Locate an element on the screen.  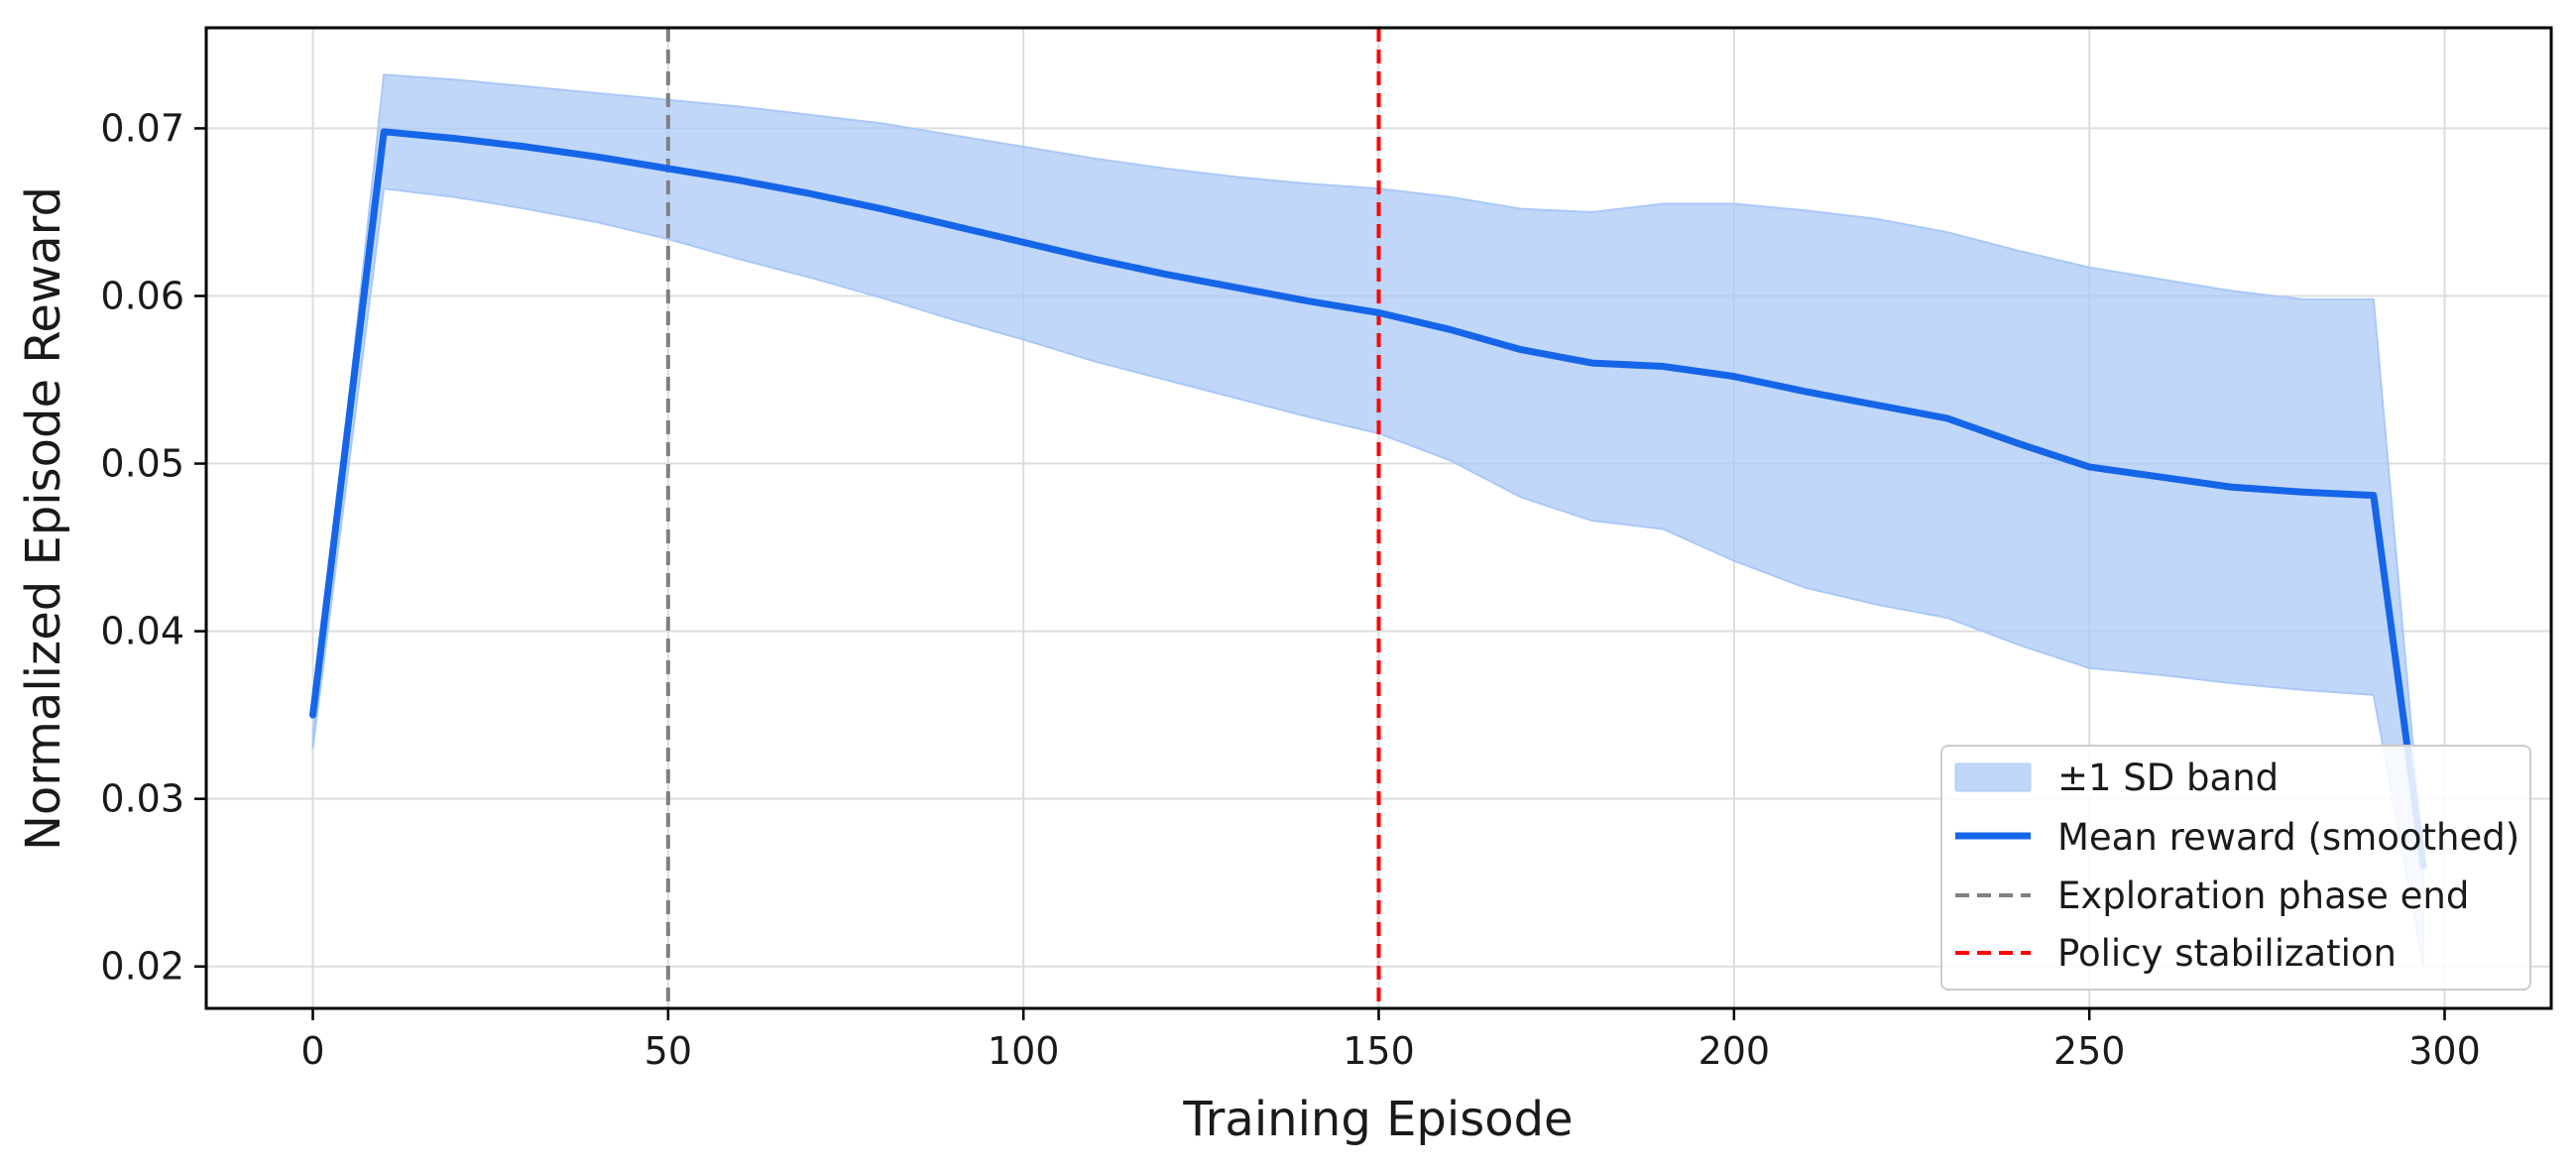
x-axis-title: Training Episode is located at coordinates (1377, 1119).